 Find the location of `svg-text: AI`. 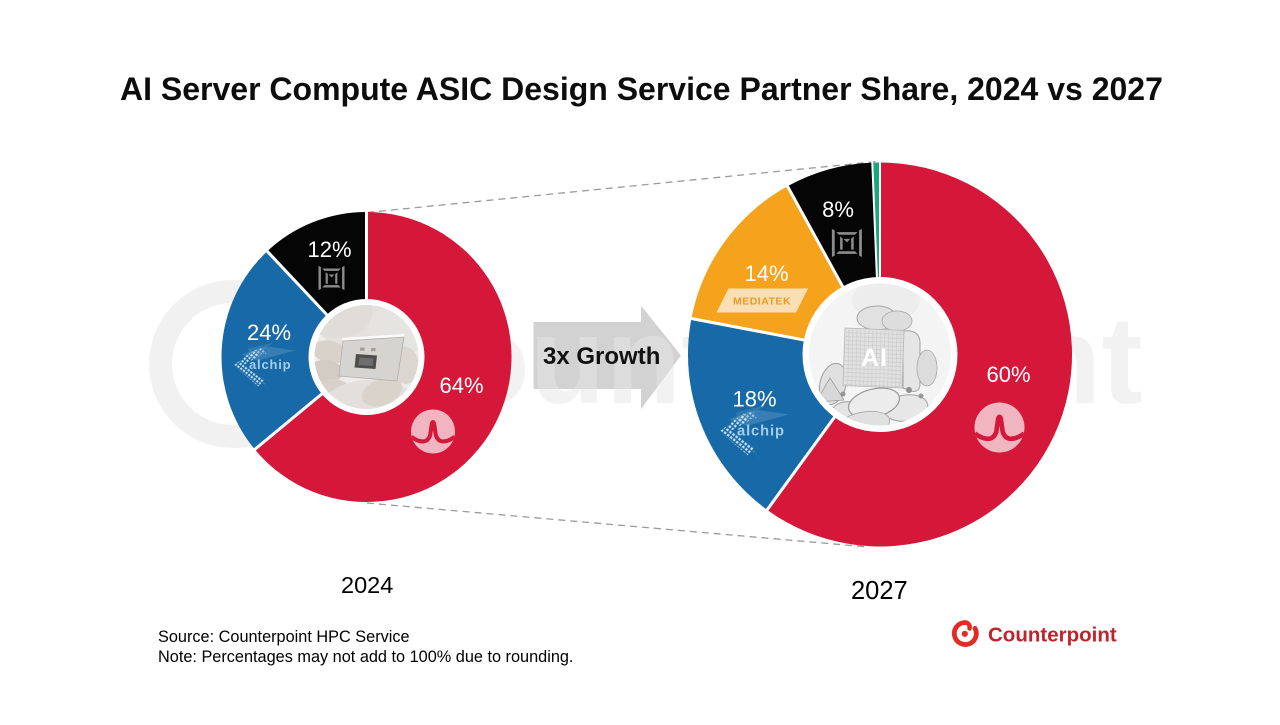

svg-text: AI is located at coordinates (874, 358).